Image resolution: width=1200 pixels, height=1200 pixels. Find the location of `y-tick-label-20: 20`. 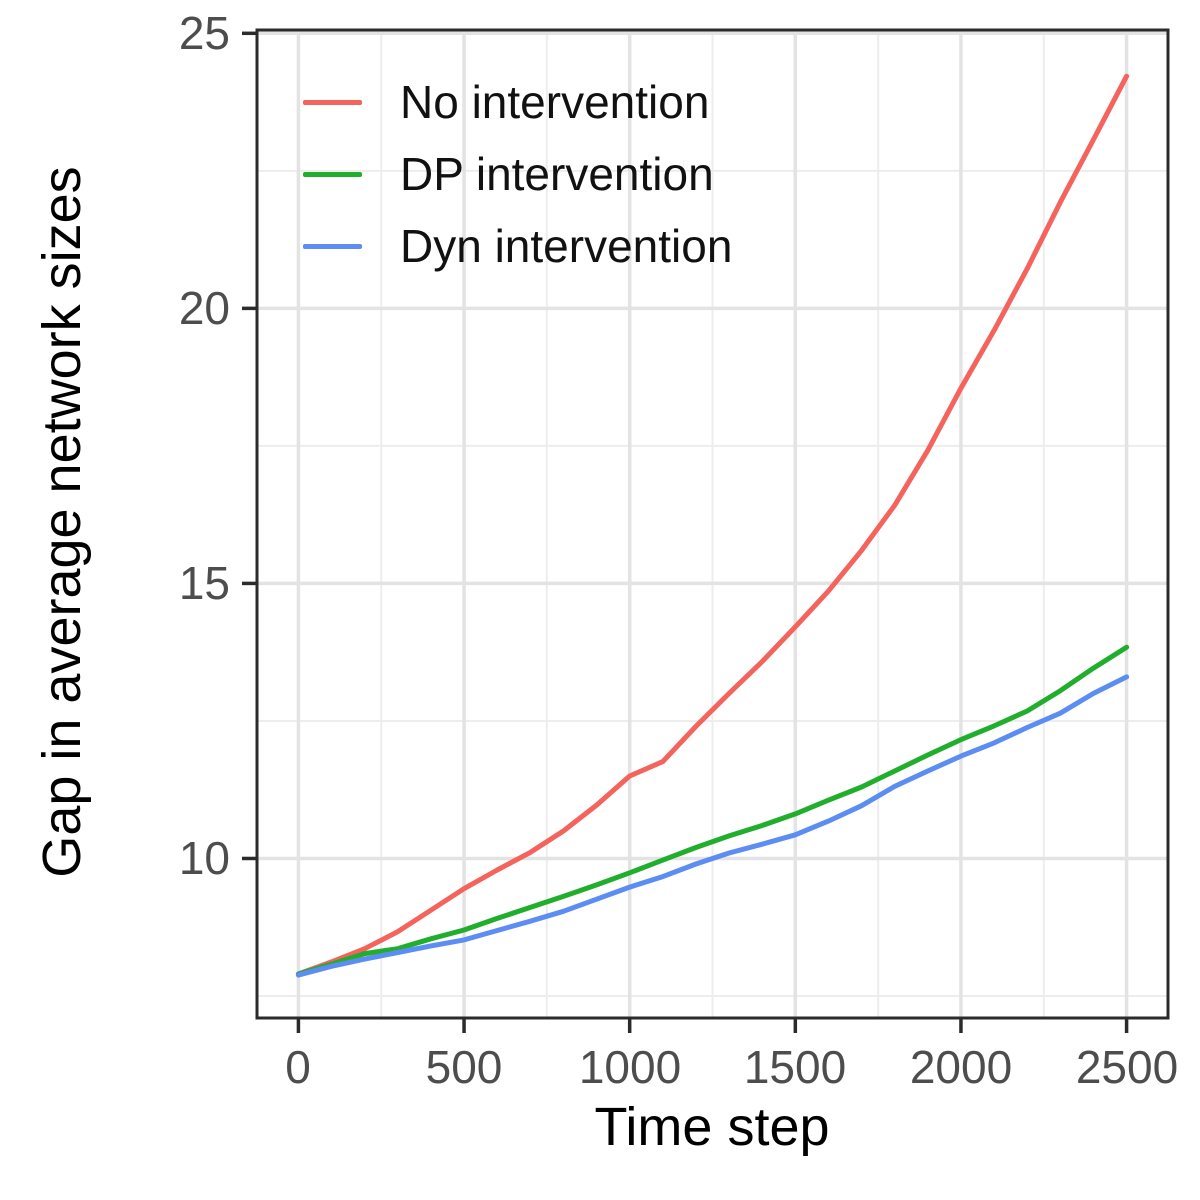

y-tick-label-20: 20 is located at coordinates (204, 308).